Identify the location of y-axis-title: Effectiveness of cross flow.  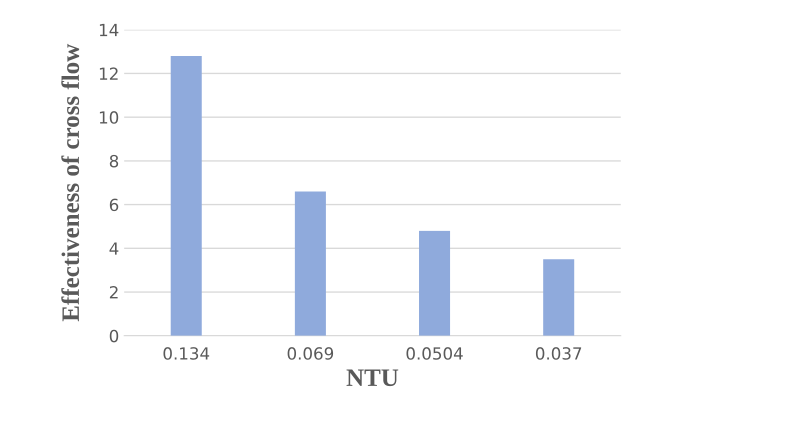
(70, 183).